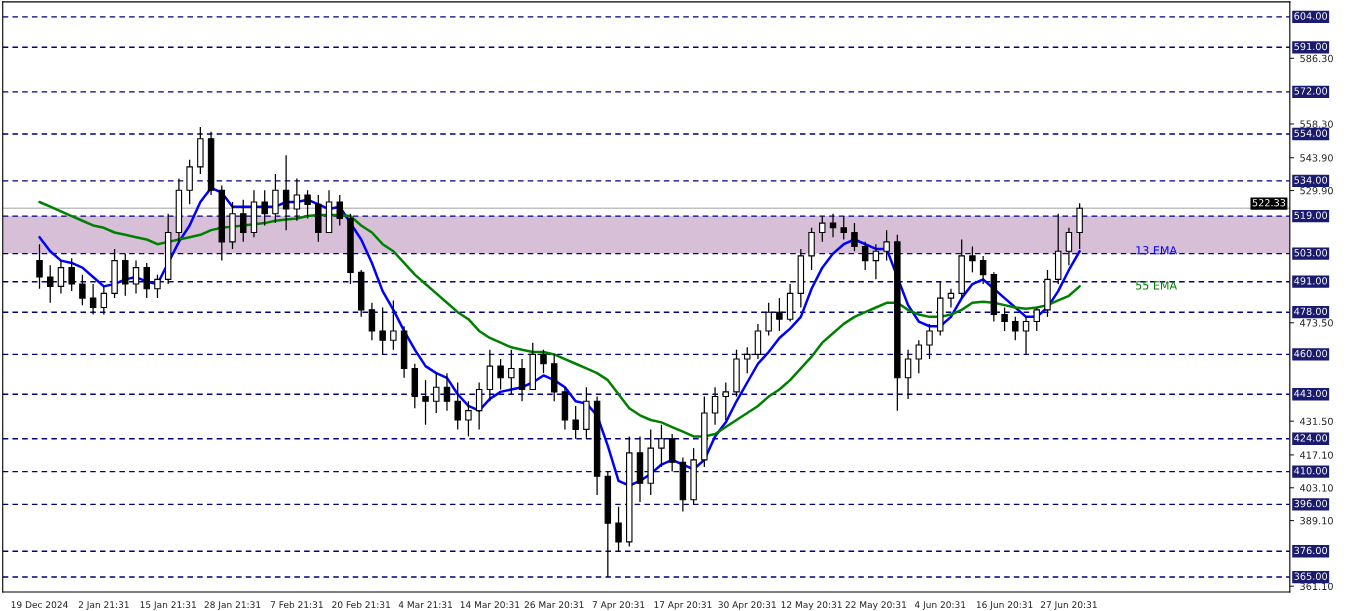 This screenshot has height=611, width=1362. Describe the element at coordinates (168, 605) in the screenshot. I see `x-tick-label: 15 Jan 21:31` at that location.